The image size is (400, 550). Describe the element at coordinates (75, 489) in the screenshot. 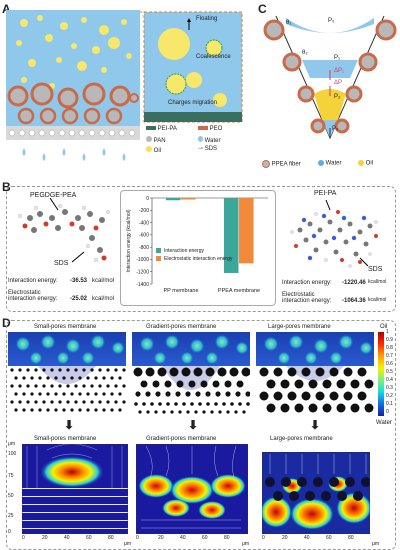

I see `flow-small-pores` at that location.